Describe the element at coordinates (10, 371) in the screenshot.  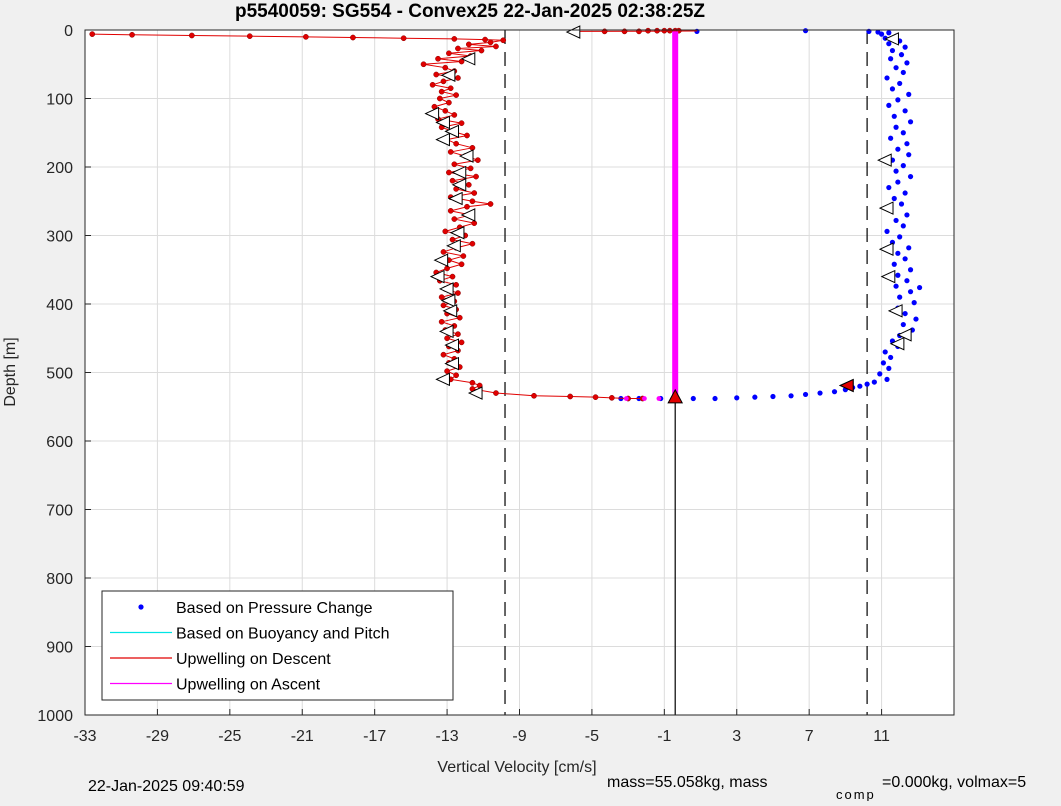
I see `y-axis-label: Depth [m]` at that location.